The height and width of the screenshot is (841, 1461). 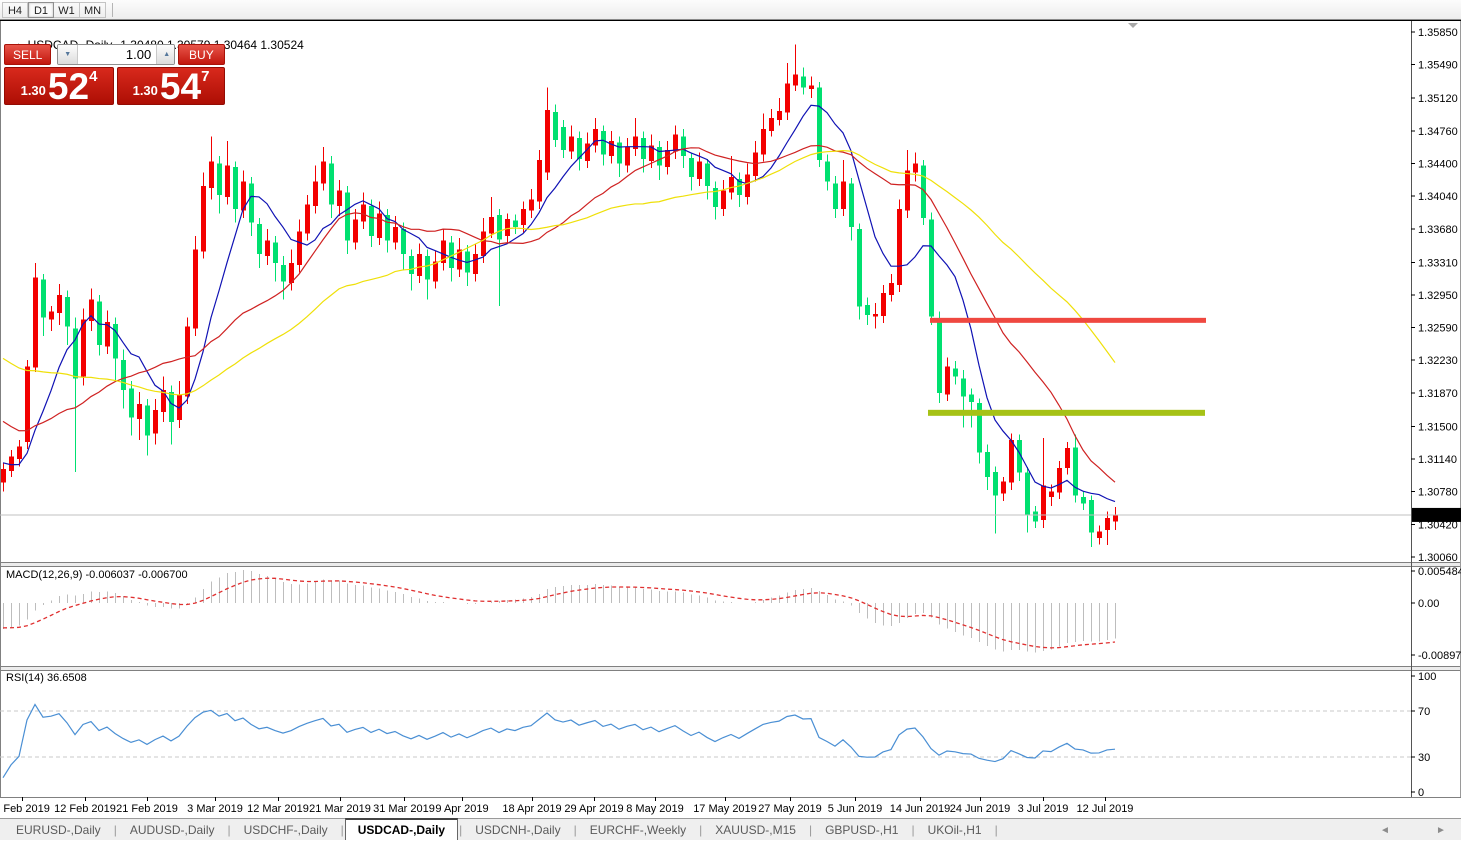 What do you see at coordinates (1438, 66) in the screenshot?
I see `svg-text: 1.35490` at bounding box center [1438, 66].